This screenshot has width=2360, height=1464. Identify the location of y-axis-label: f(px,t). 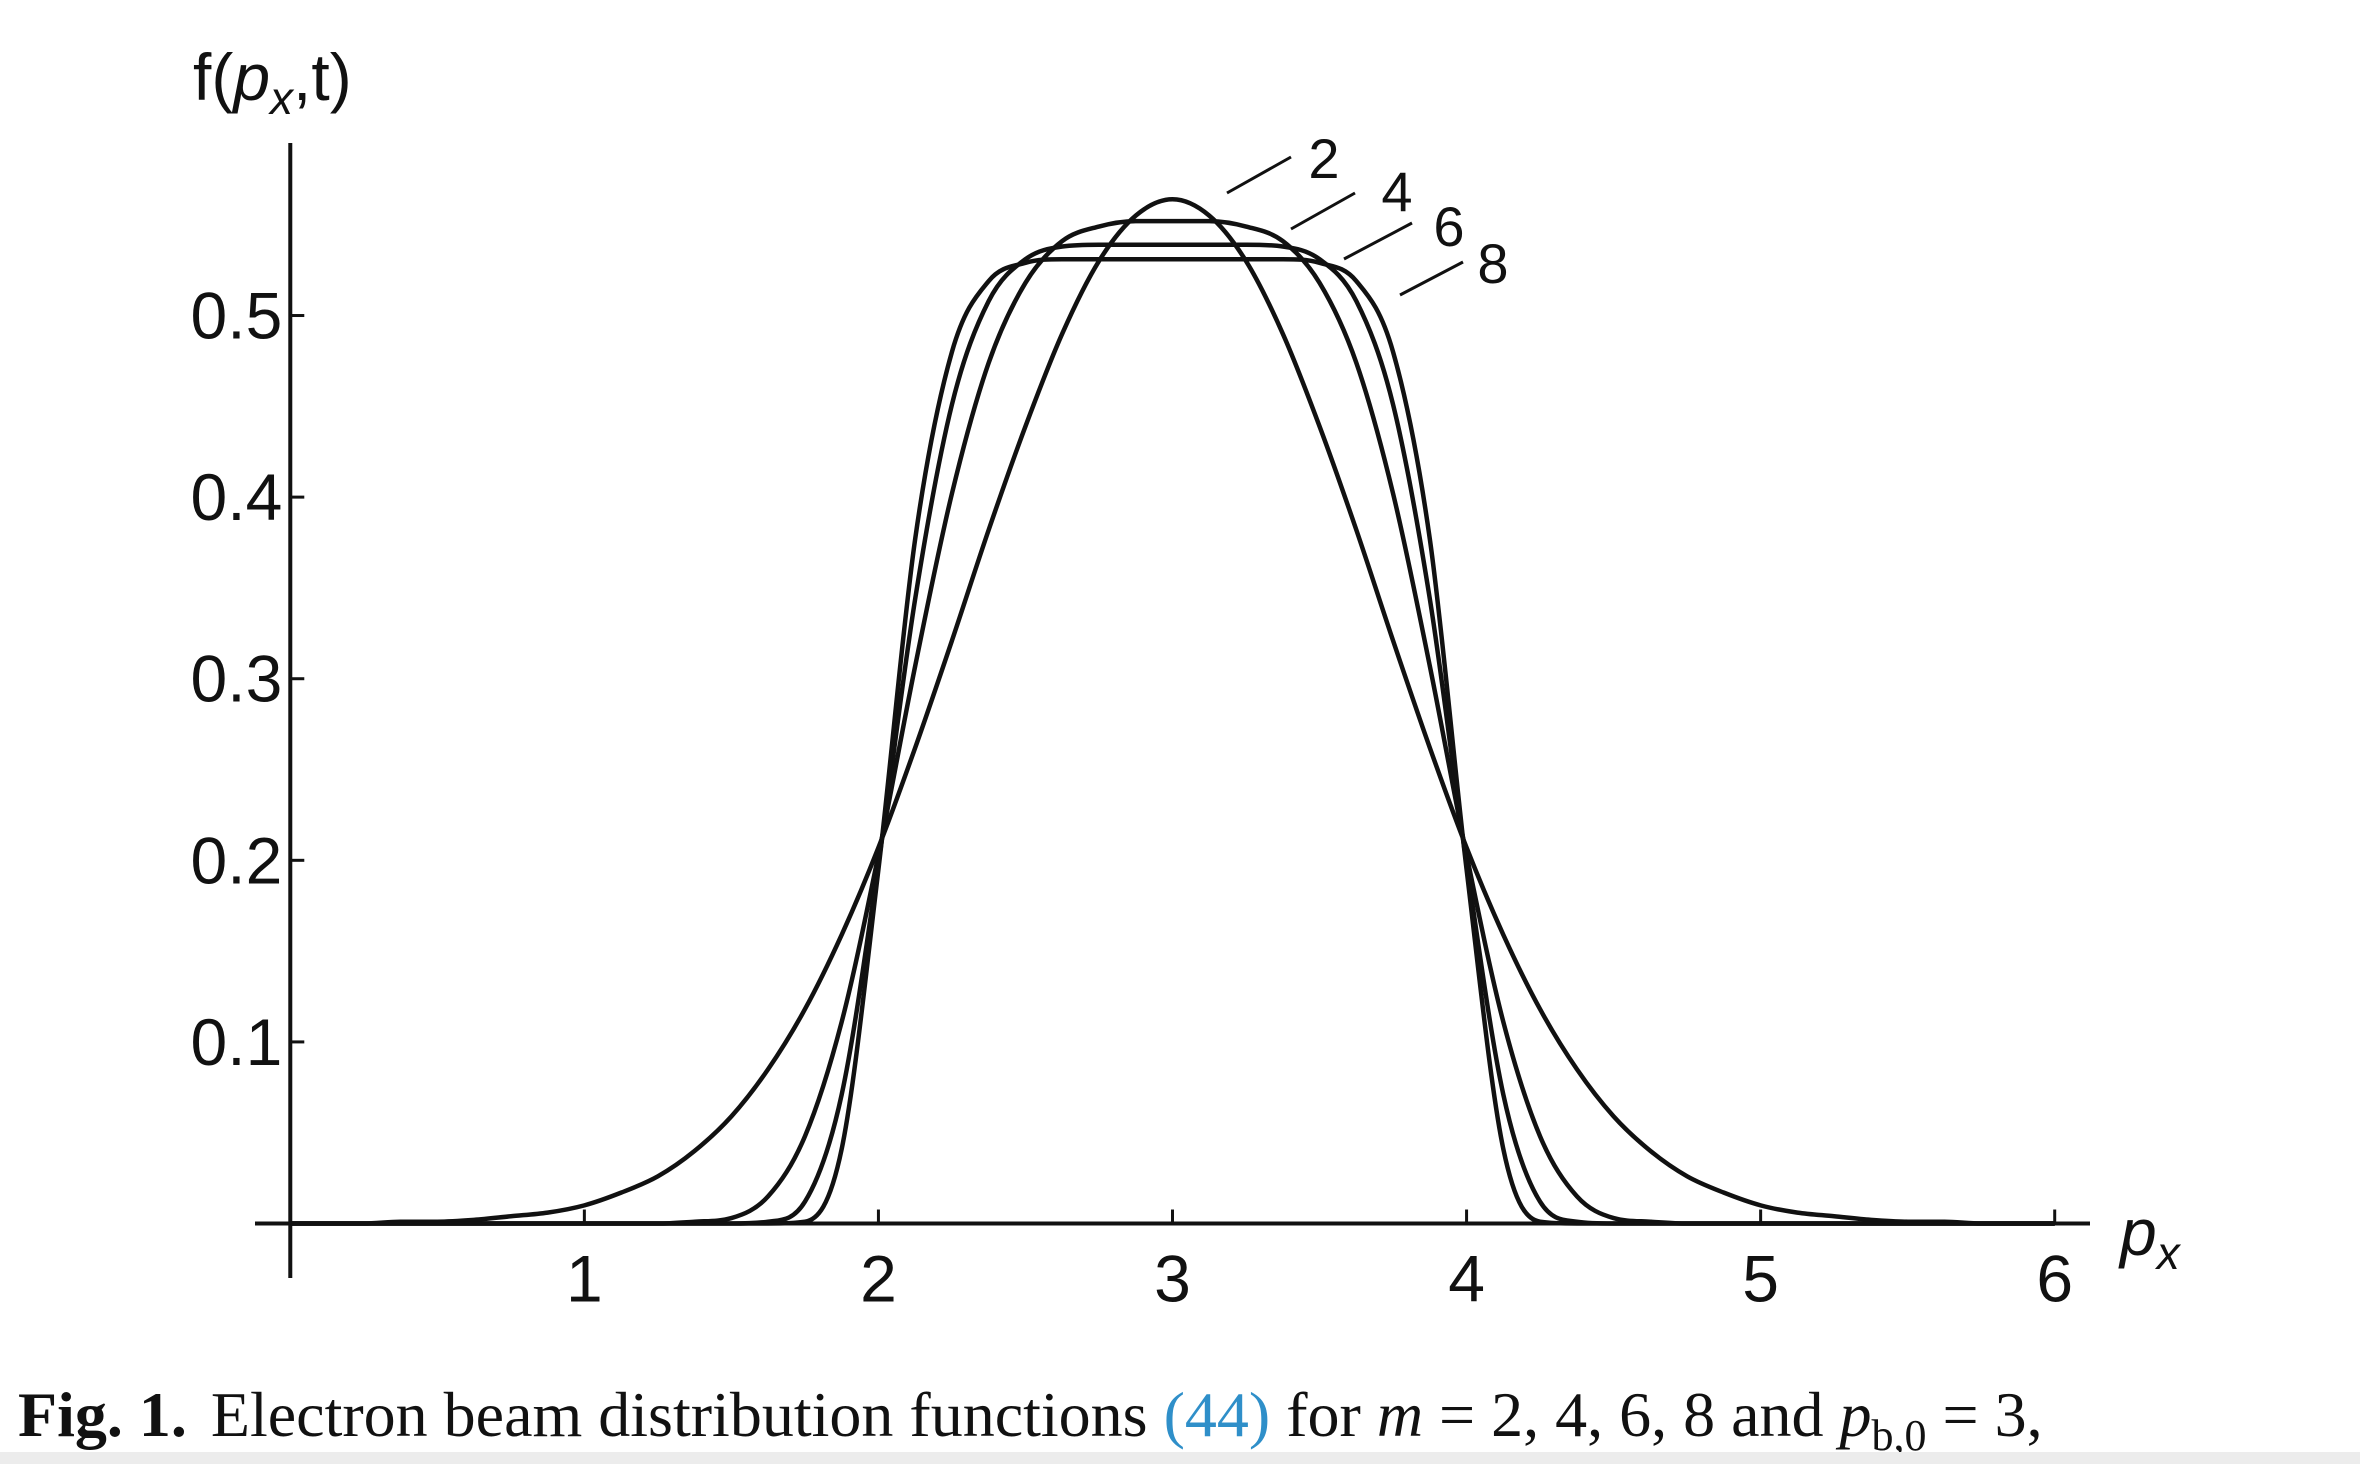
(272, 82).